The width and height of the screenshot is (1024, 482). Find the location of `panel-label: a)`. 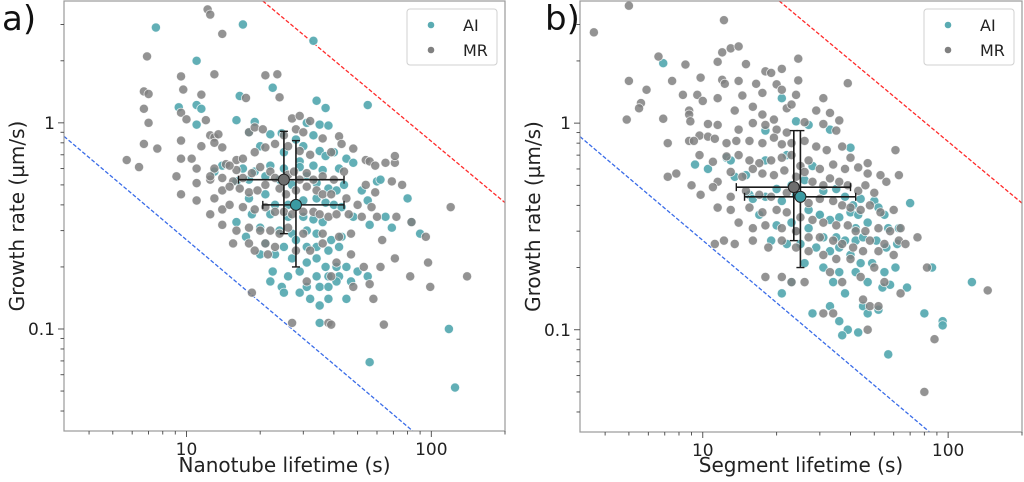

panel-label: a) is located at coordinates (19, 19).